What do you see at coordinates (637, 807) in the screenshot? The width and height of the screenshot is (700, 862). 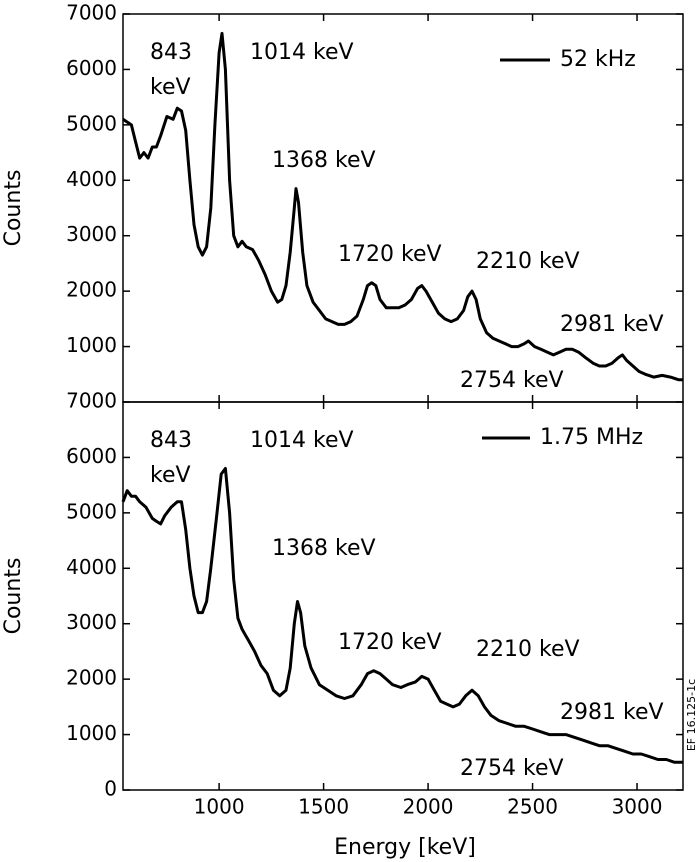 I see `x-tick-label: 3000` at bounding box center [637, 807].